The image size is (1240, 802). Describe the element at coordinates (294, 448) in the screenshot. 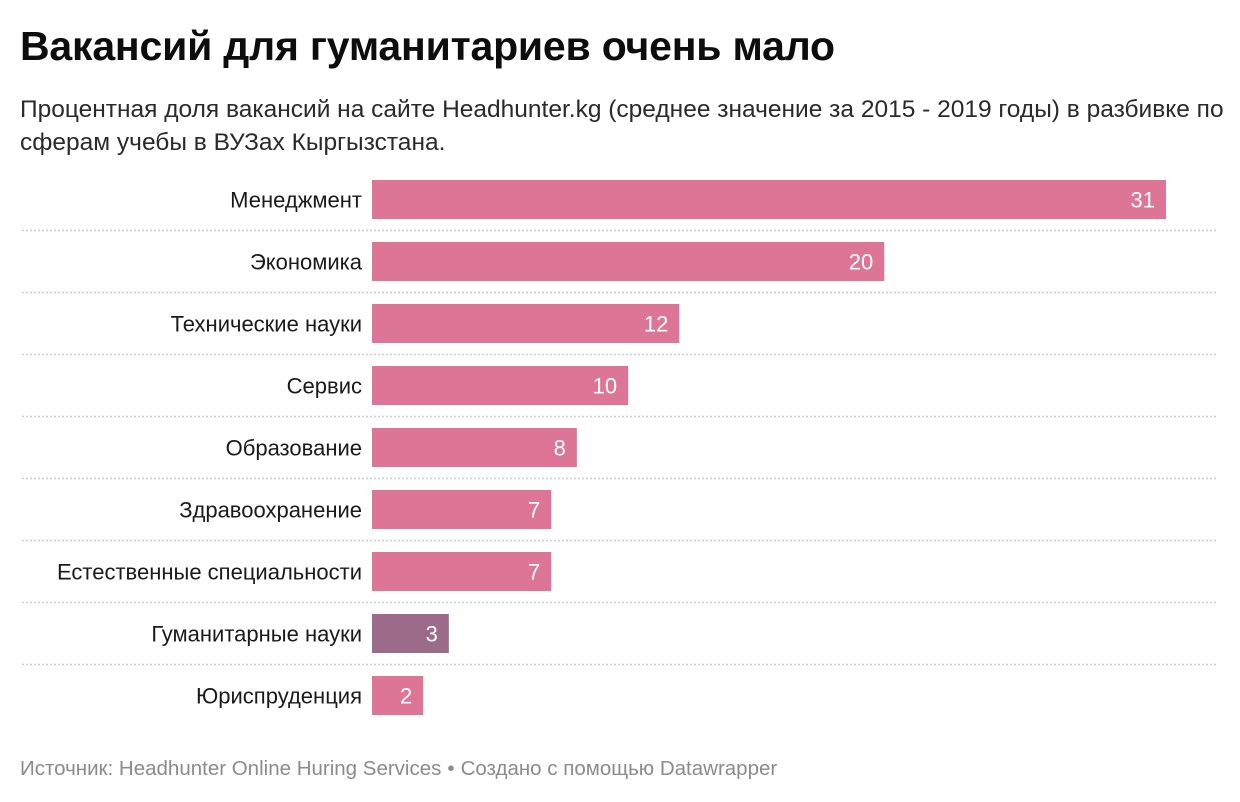

I see `category-label: Образование` at that location.